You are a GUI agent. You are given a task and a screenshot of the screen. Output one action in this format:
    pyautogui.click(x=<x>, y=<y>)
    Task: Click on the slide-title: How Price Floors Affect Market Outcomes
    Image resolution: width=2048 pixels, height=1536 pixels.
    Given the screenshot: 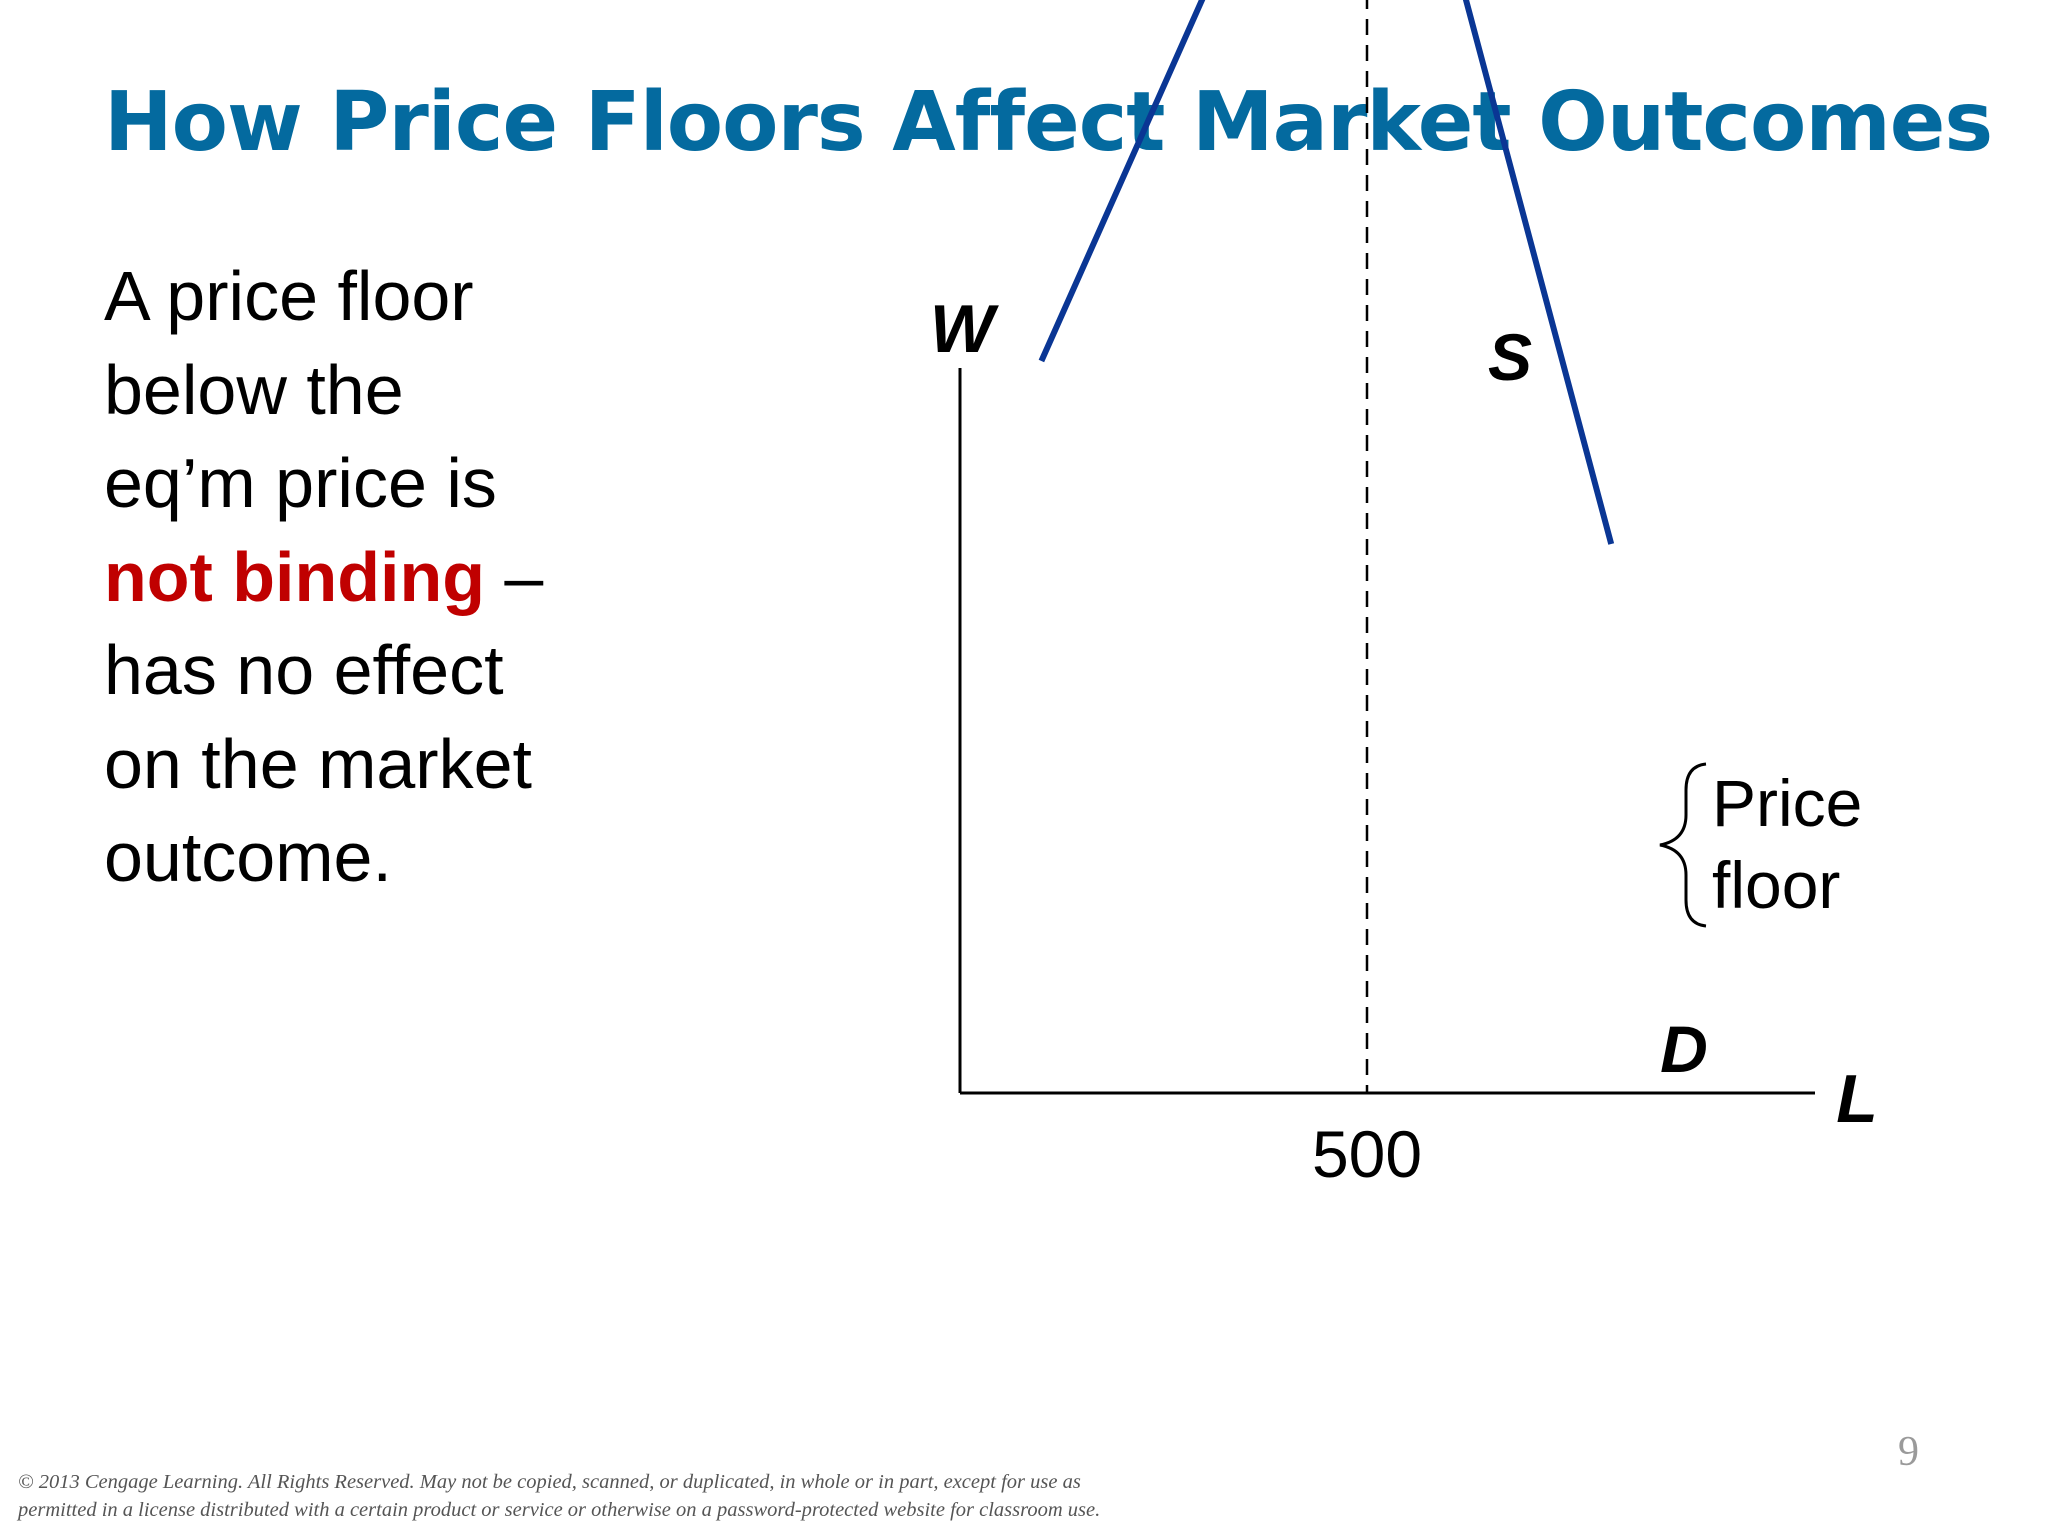 What is the action you would take?
    pyautogui.click(x=1048, y=122)
    